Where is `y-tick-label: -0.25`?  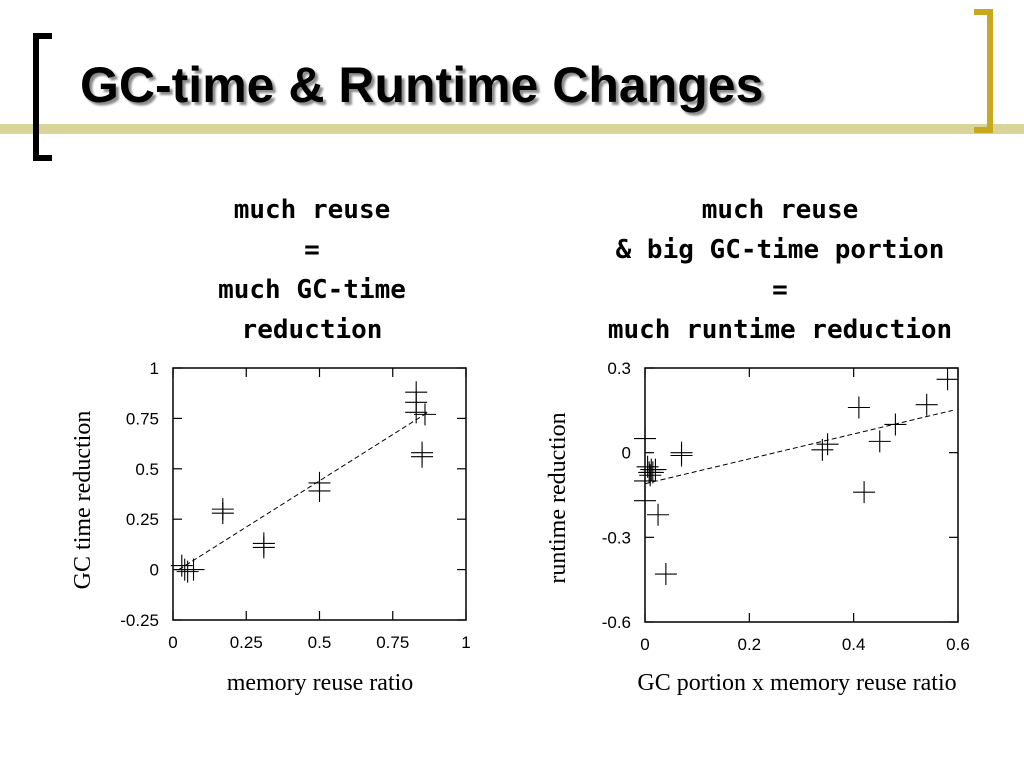 y-tick-label: -0.25 is located at coordinates (139, 620).